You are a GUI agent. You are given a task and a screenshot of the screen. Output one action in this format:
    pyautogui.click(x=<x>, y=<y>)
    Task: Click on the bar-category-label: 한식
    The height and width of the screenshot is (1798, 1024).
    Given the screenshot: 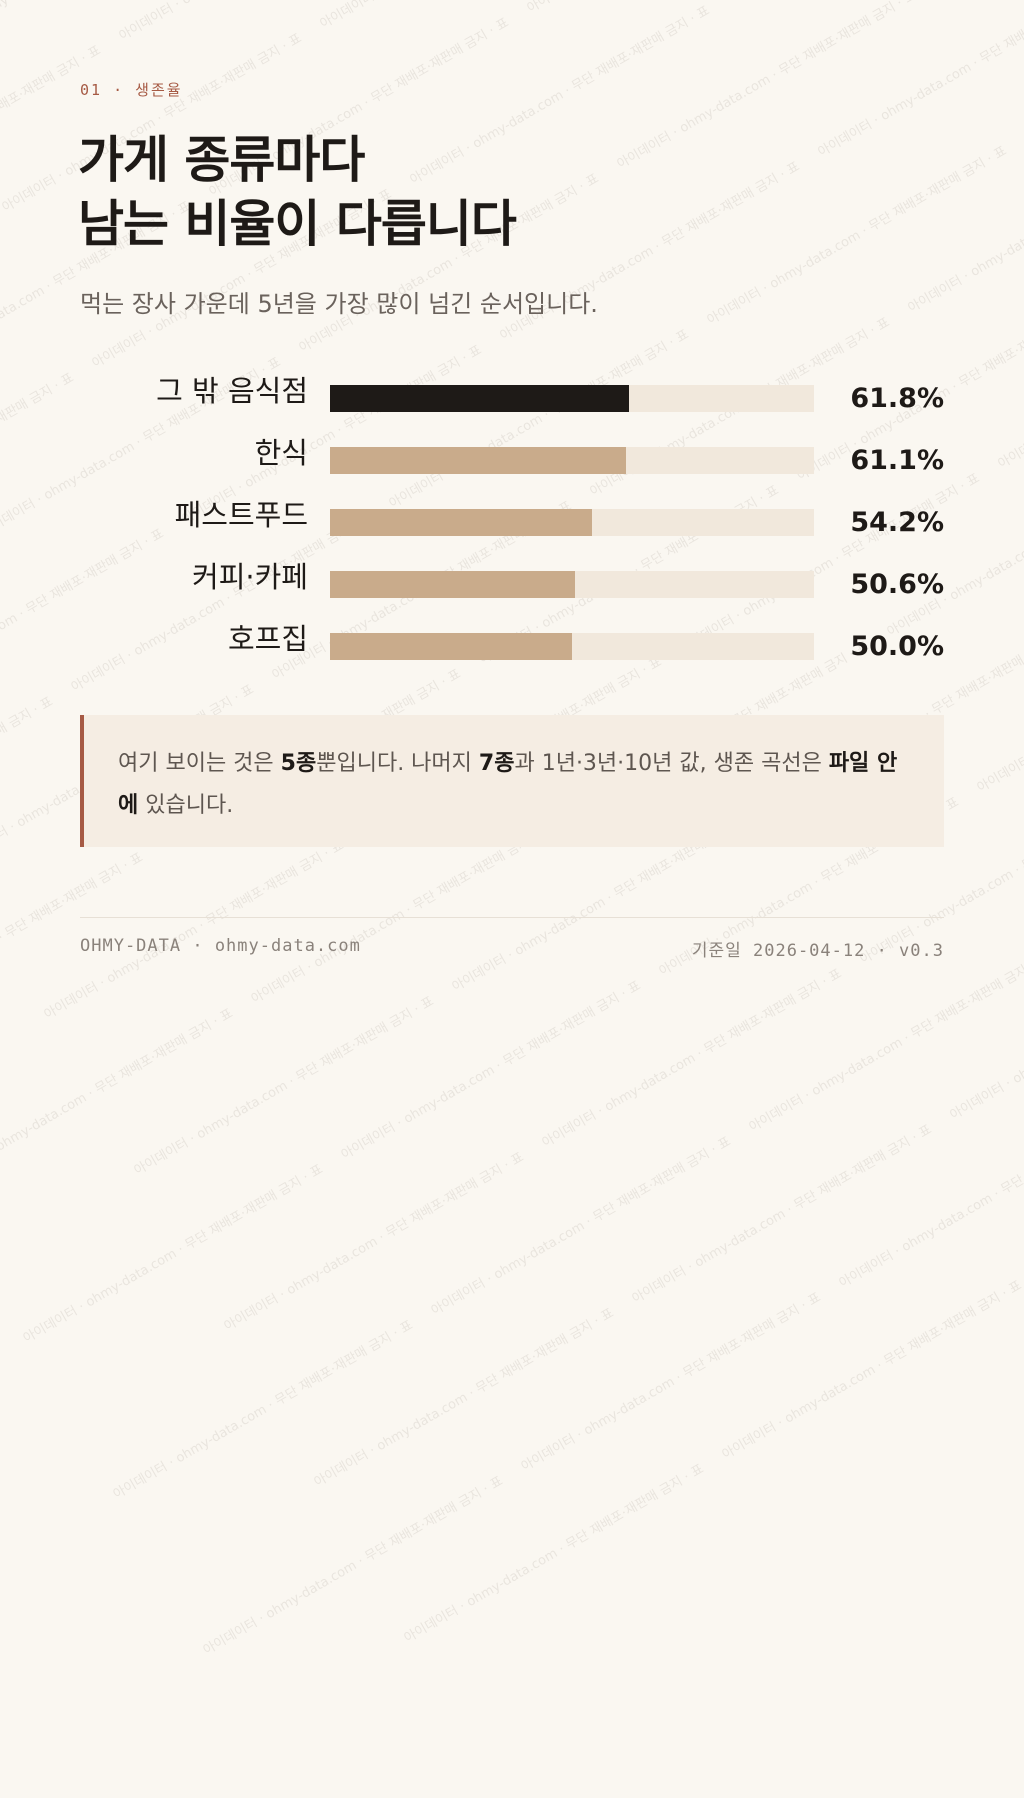 What is the action you would take?
    pyautogui.click(x=281, y=453)
    